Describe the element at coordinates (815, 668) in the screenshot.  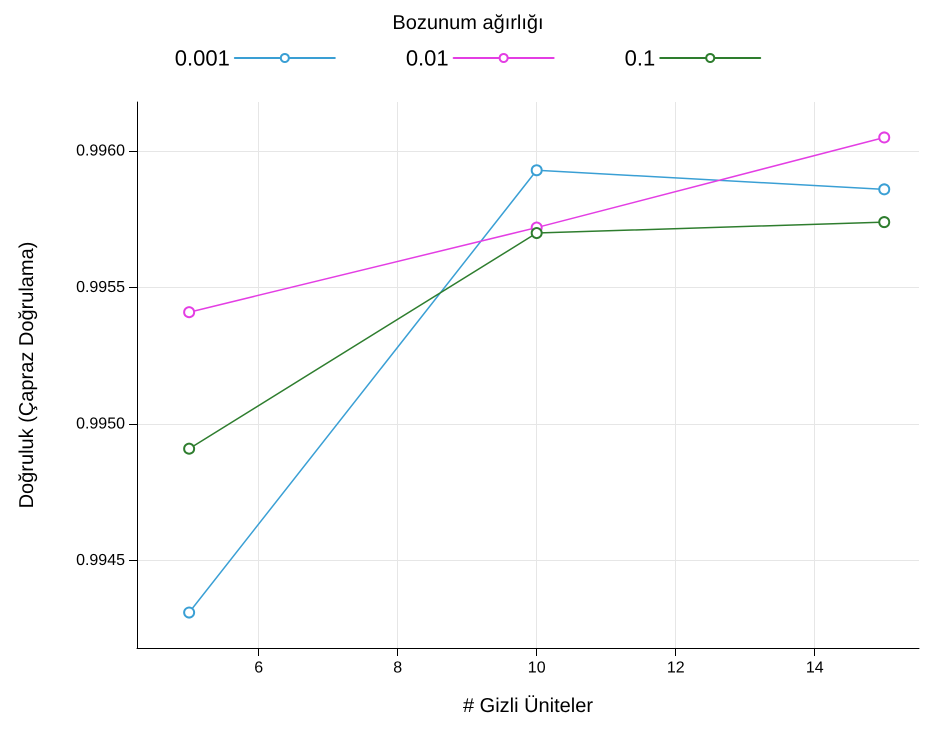
I see `x-tick-label: 14` at that location.